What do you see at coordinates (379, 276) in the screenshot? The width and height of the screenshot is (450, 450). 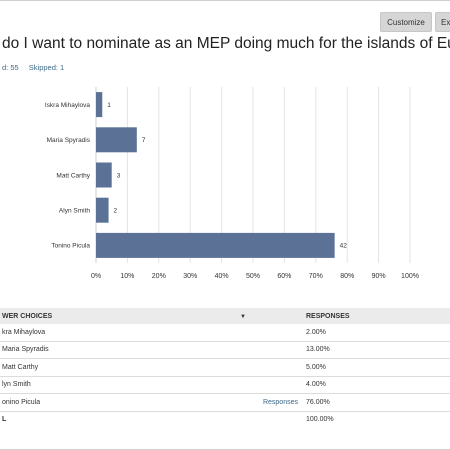 I see `x-tick-label: 90%` at bounding box center [379, 276].